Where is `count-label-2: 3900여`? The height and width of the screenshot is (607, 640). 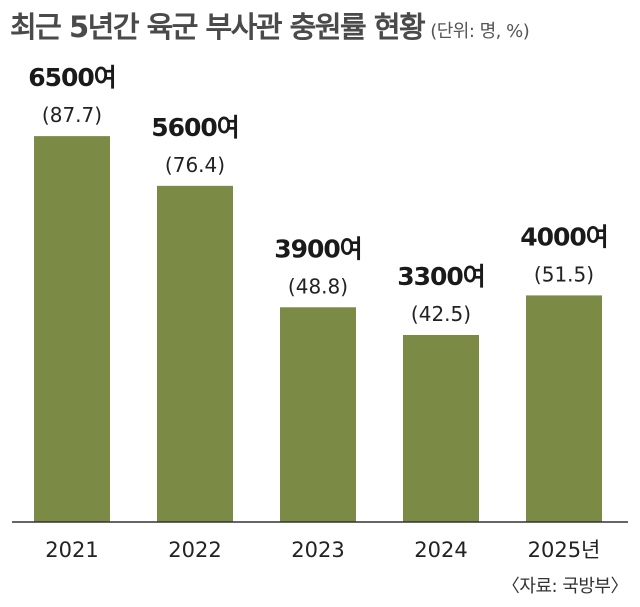 count-label-2: 3900여 is located at coordinates (318, 248).